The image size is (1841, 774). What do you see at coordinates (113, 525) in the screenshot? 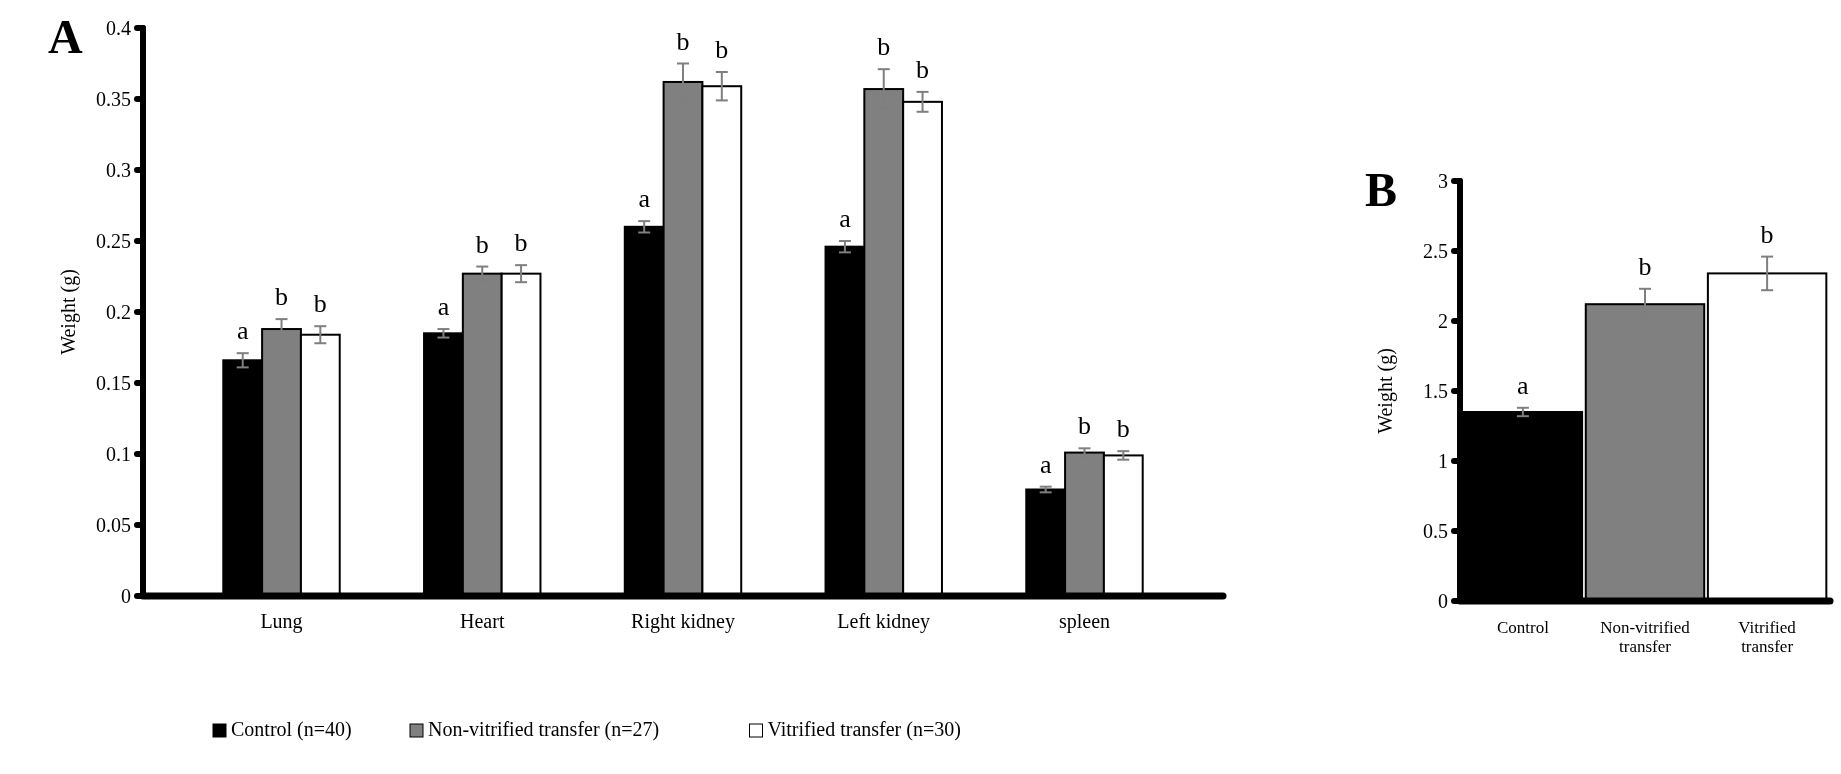
I see `y-tick-label: 0.05` at bounding box center [113, 525].